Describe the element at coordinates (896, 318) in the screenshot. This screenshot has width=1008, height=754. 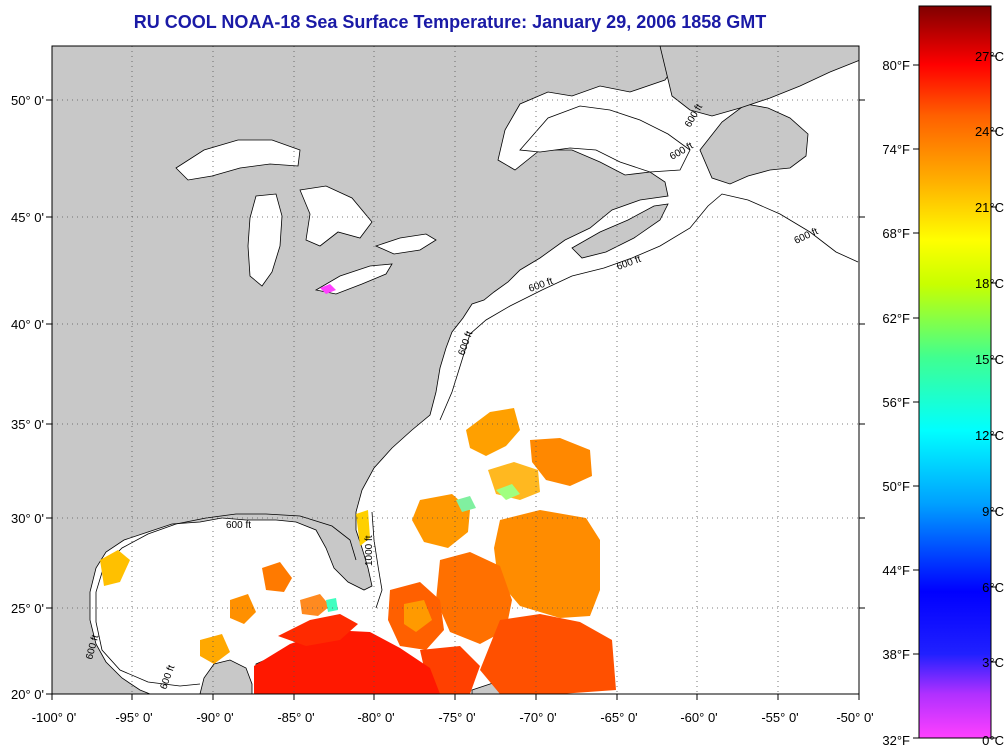
I see `colorbar-f-label: 62°F` at that location.